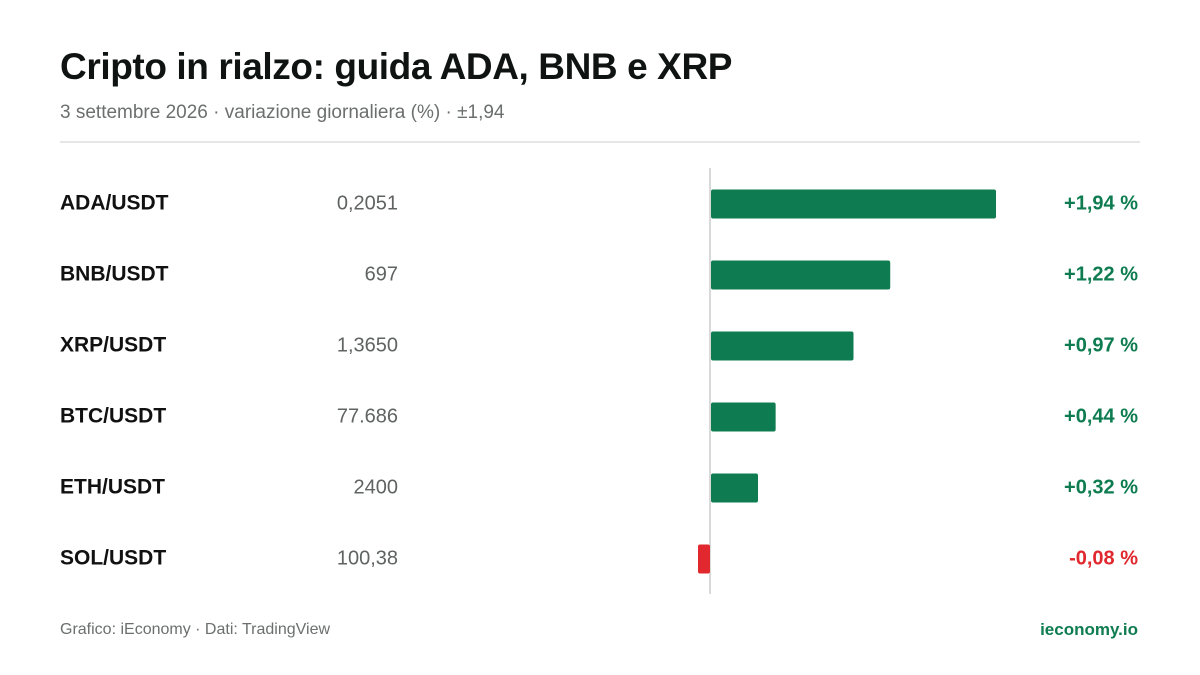  Describe the element at coordinates (195, 629) in the screenshot. I see `source-credit: Grafico: iEconomy · Dati: TradingView` at that location.